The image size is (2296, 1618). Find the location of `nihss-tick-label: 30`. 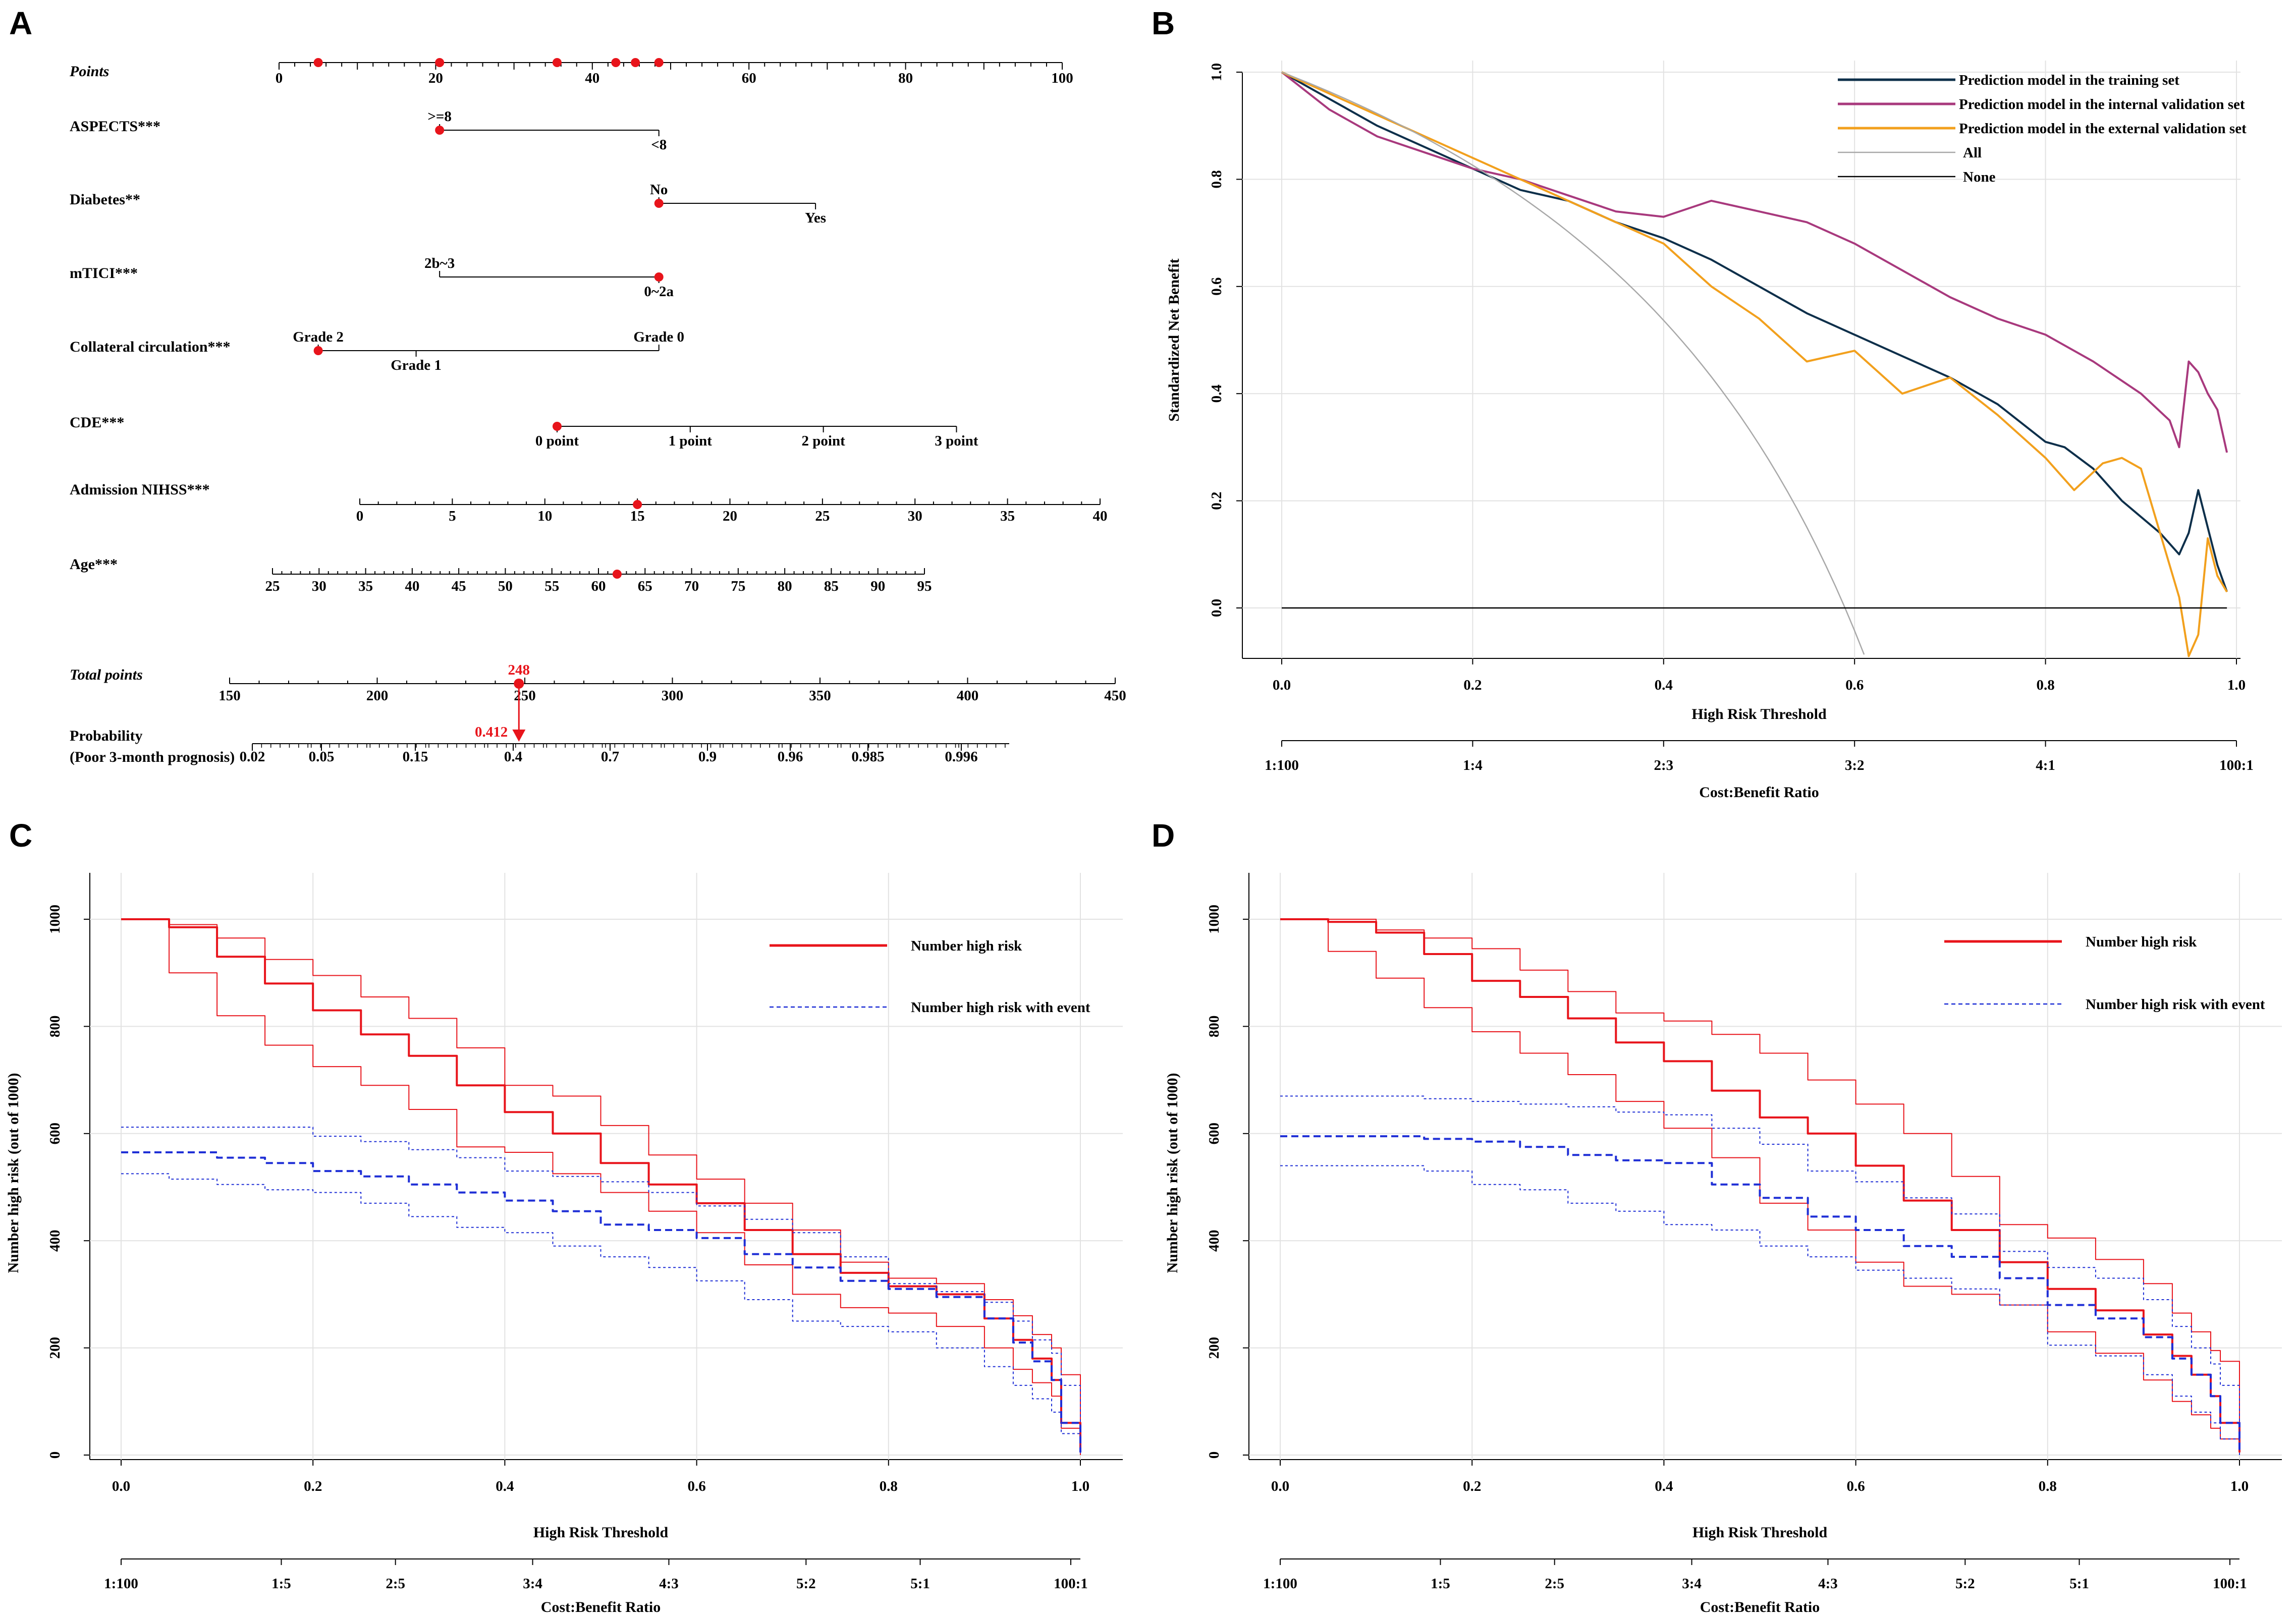

nihss-tick-label: 30 is located at coordinates (915, 516).